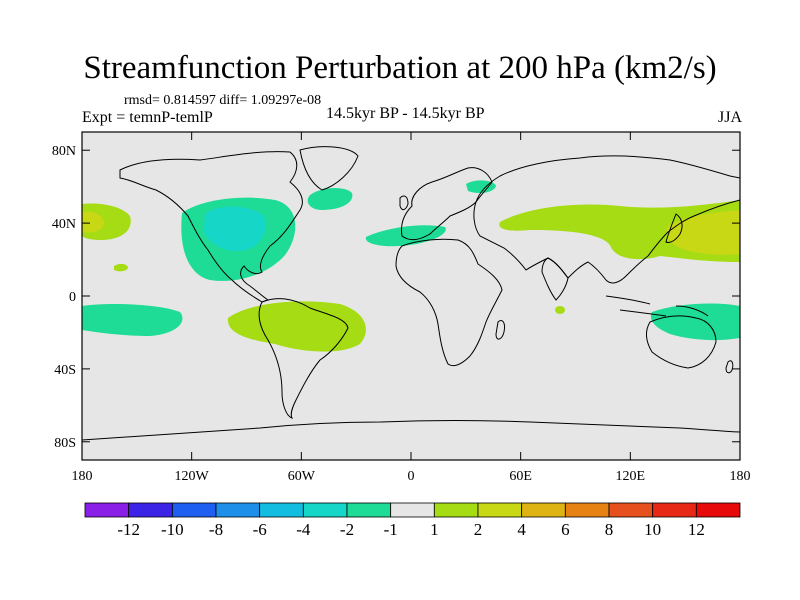 This screenshot has height=600, width=800. Describe the element at coordinates (303, 529) in the screenshot. I see `colorbar-label: -4` at that location.